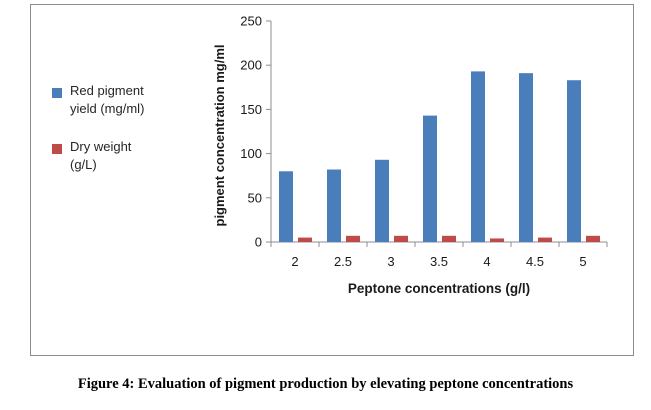  Describe the element at coordinates (486, 261) in the screenshot. I see `x-tick-label: 4` at that location.